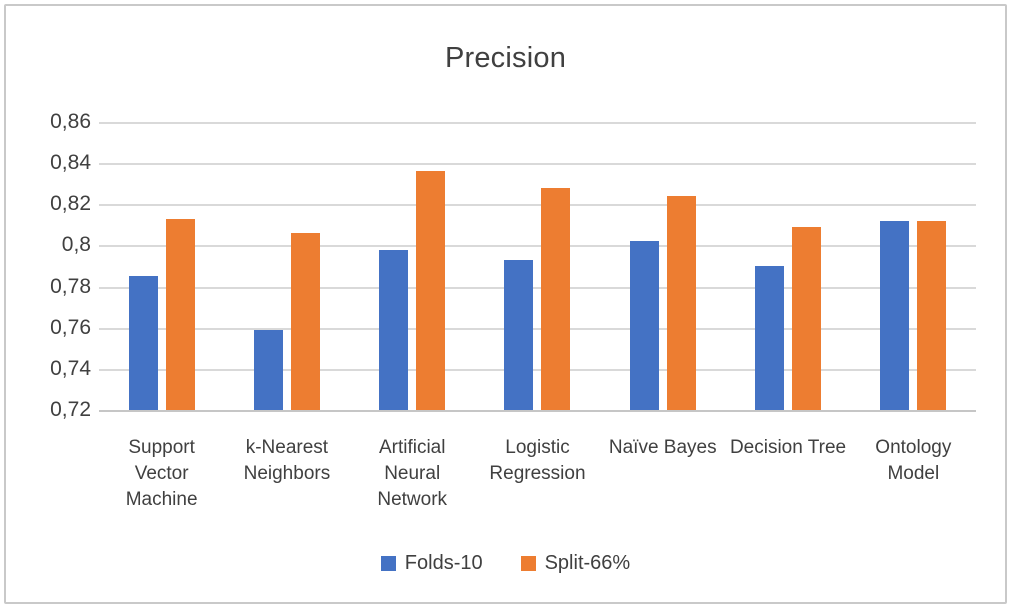 Image resolution: width=1012 pixels, height=611 pixels. What do you see at coordinates (537, 460) in the screenshot?
I see `x-category-label: Logistic Regression` at bounding box center [537, 460].